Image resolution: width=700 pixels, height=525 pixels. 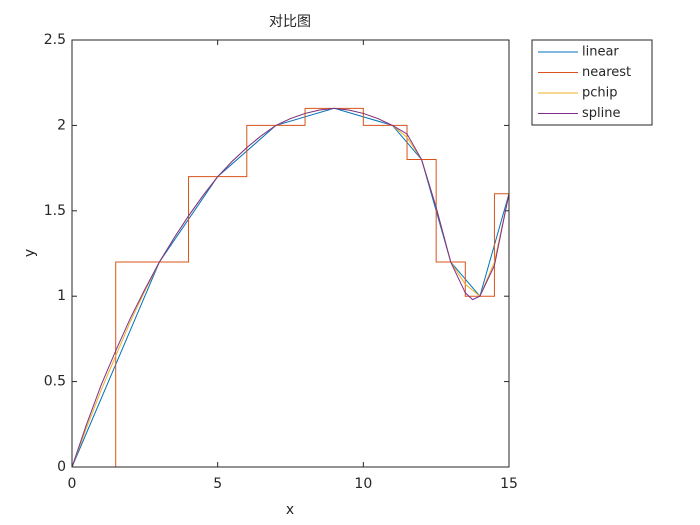 What do you see at coordinates (290, 22) in the screenshot?
I see `chart-title: 对比图` at bounding box center [290, 22].